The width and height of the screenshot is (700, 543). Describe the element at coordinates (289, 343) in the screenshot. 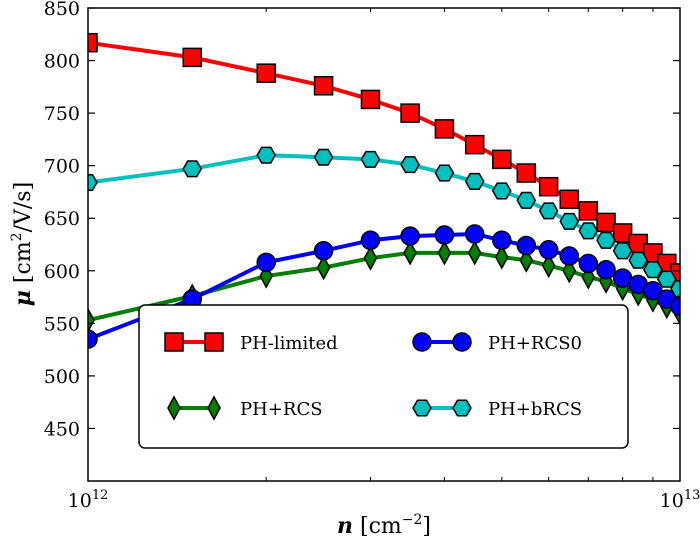

I see `legend-label: PH-limited` at that location.